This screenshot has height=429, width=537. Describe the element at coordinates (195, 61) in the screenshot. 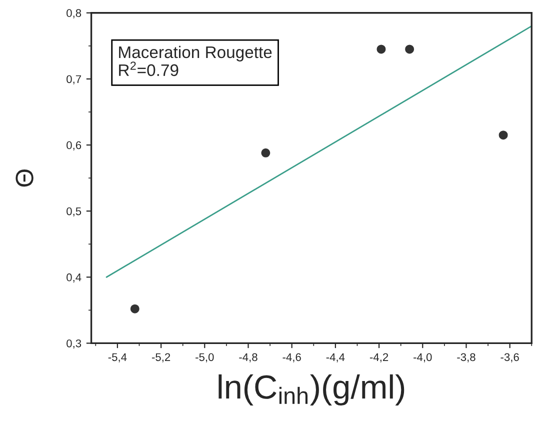

I see `annotation: Maceration Rougette R$^{2}$=0.79` at that location.